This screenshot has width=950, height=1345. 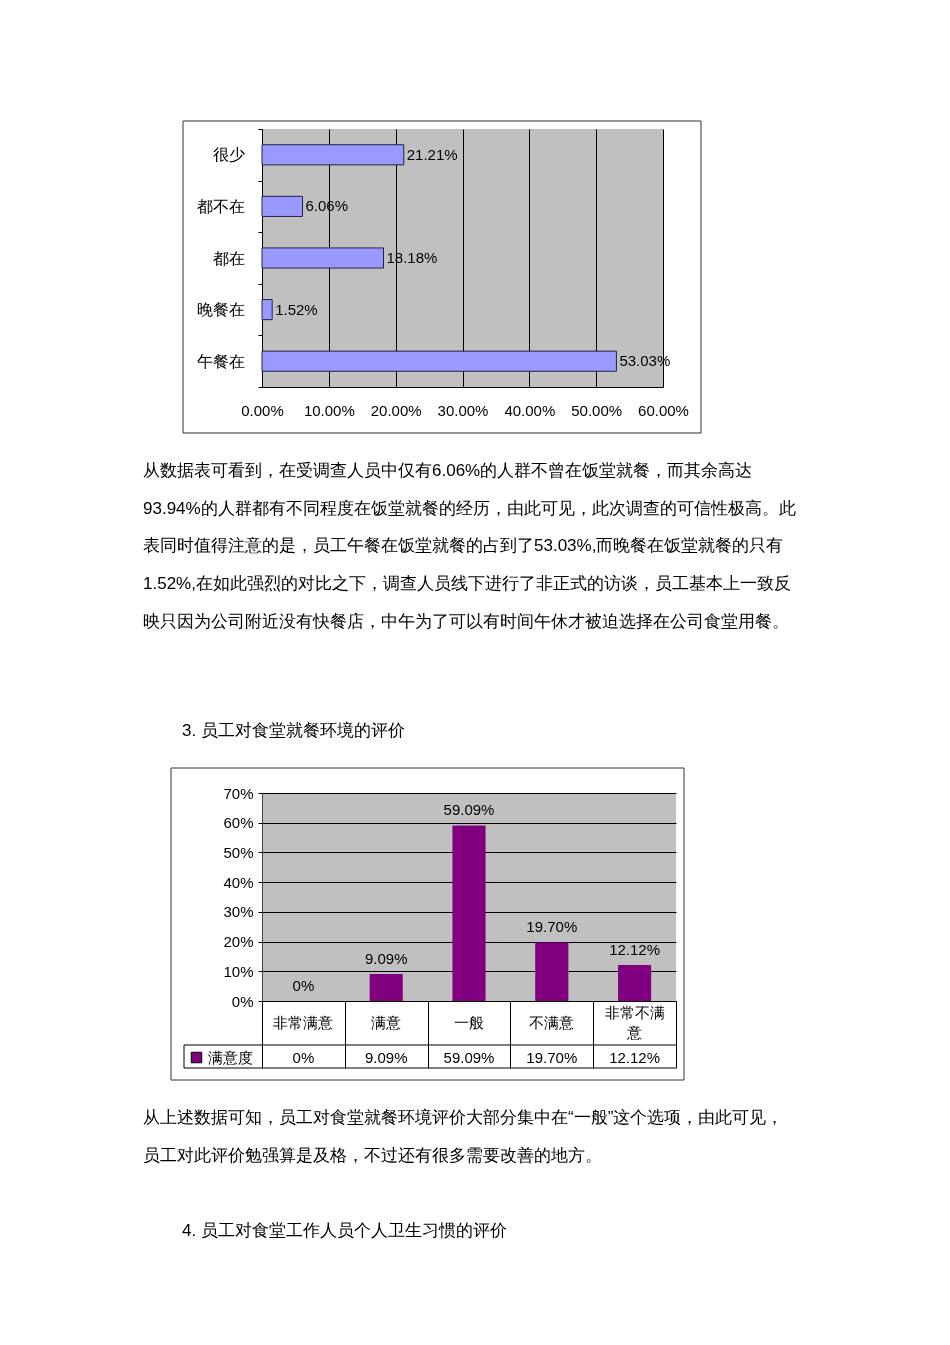 What do you see at coordinates (530, 410) in the screenshot?
I see `x-tick-label: 40.00%` at bounding box center [530, 410].